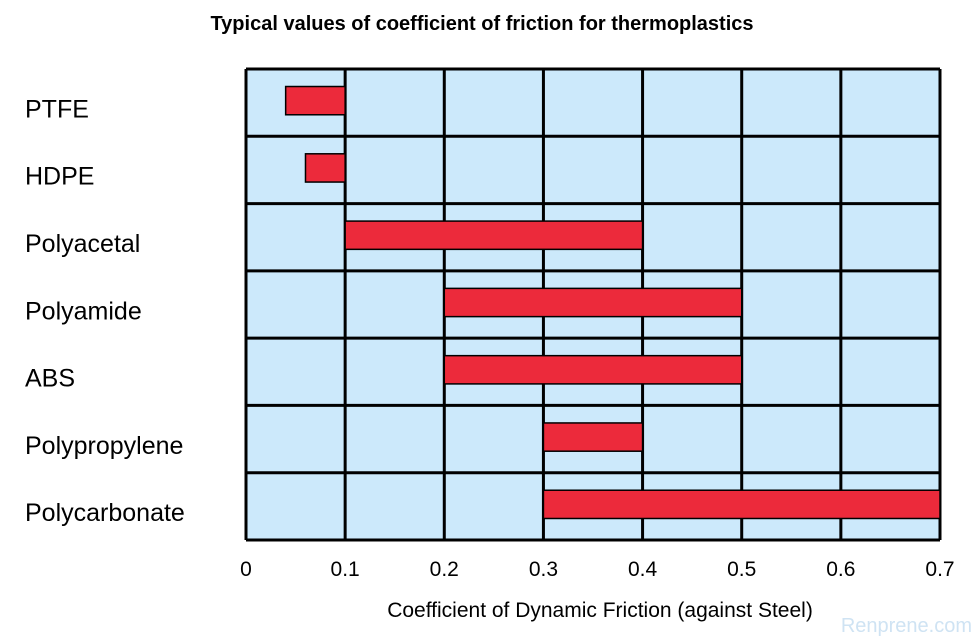  I want to click on bar-polyamide, so click(593, 302).